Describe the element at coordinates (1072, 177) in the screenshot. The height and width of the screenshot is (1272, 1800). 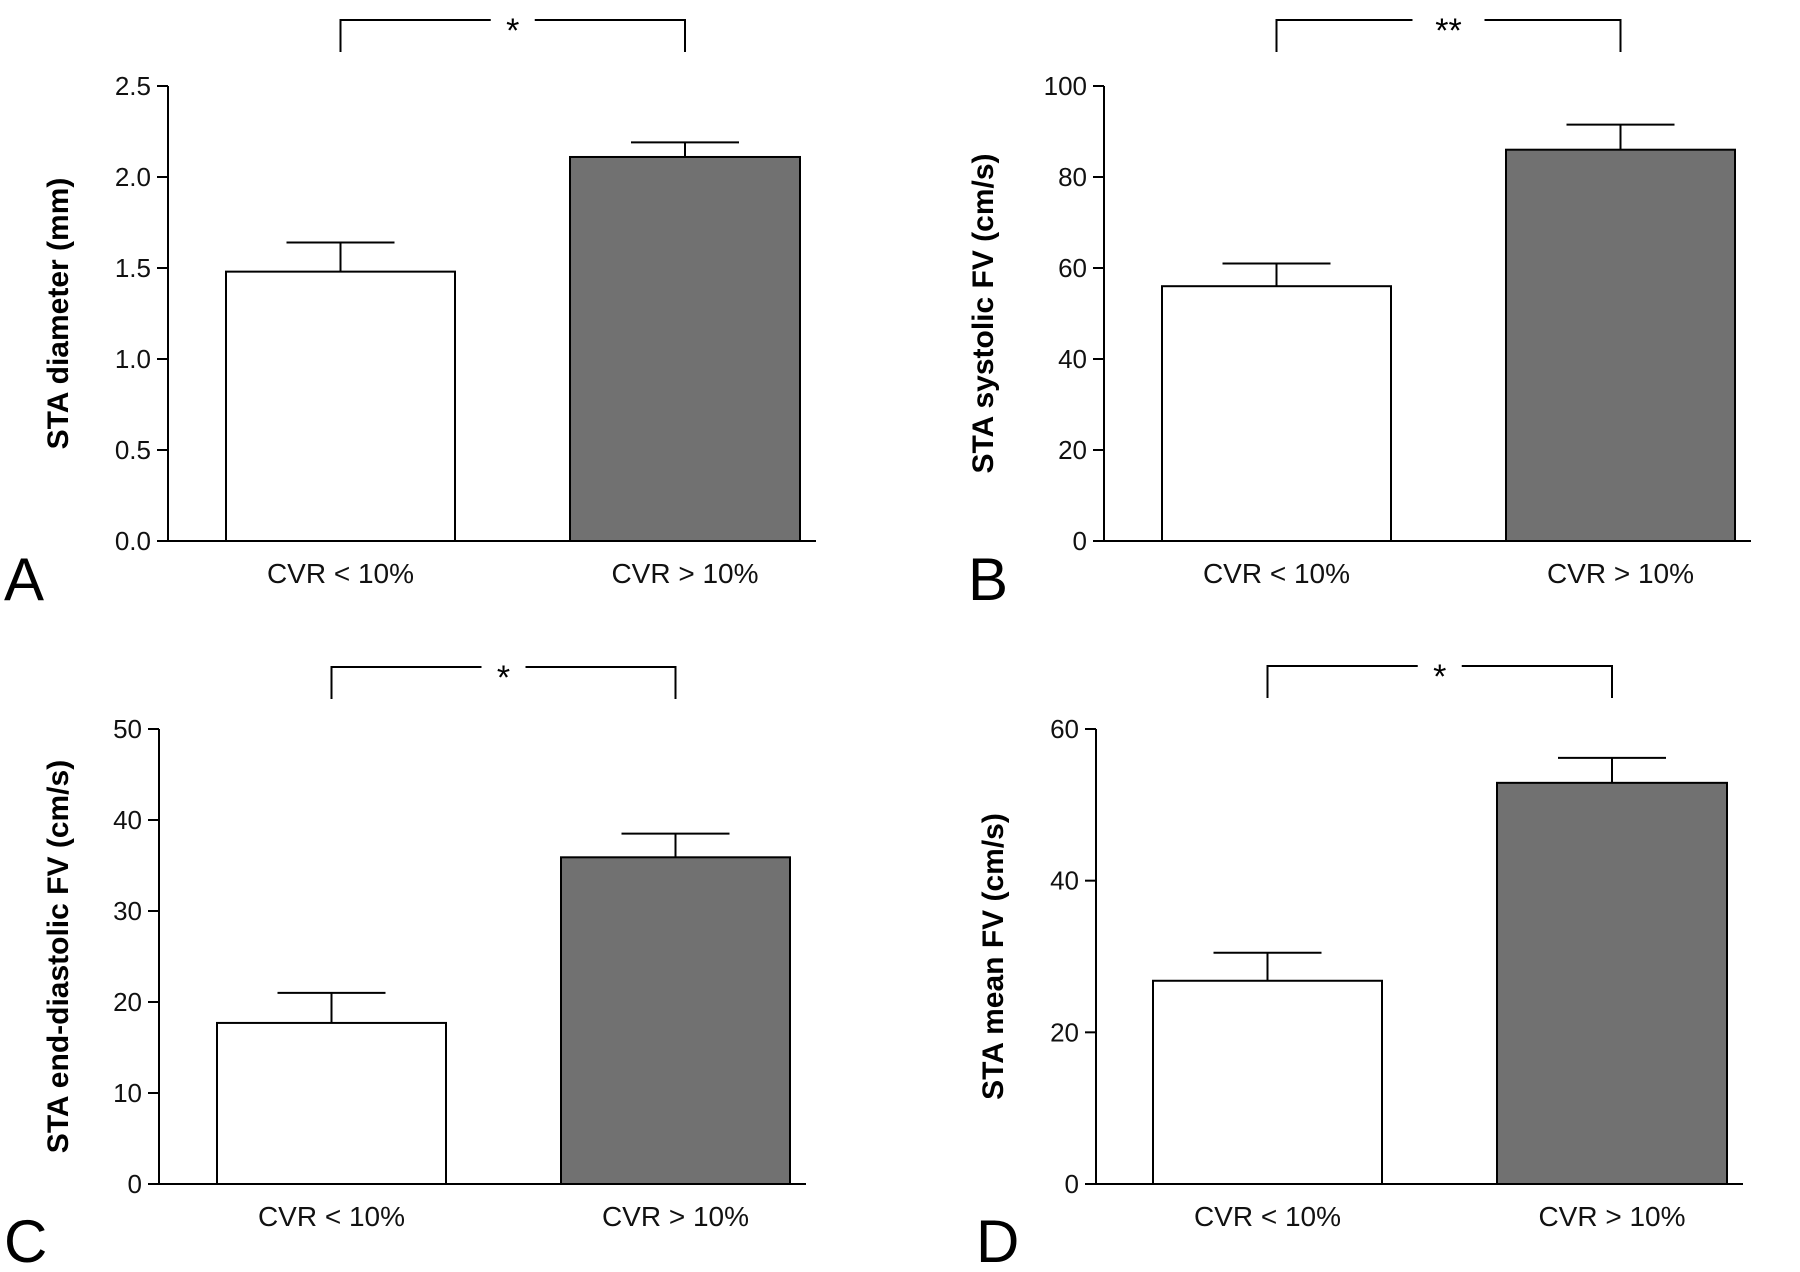
I see `y-tick-label: 80` at that location.